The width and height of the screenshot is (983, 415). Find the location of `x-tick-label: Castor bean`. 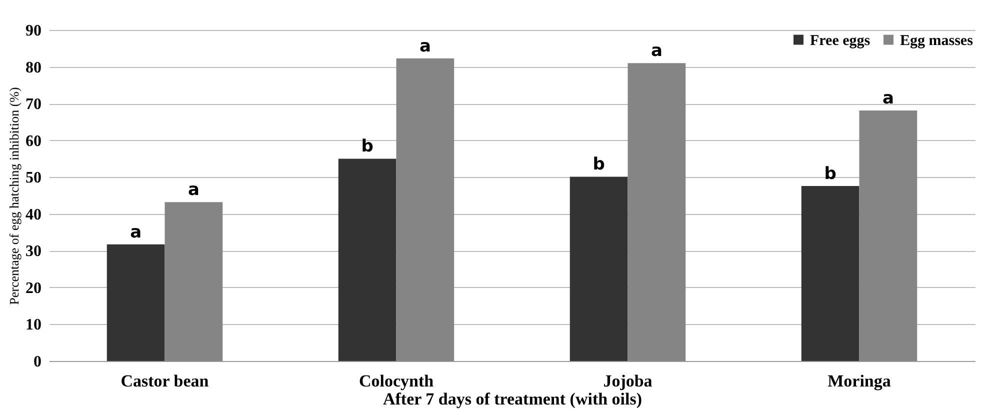

x-tick-label: Castor bean is located at coordinates (165, 381).